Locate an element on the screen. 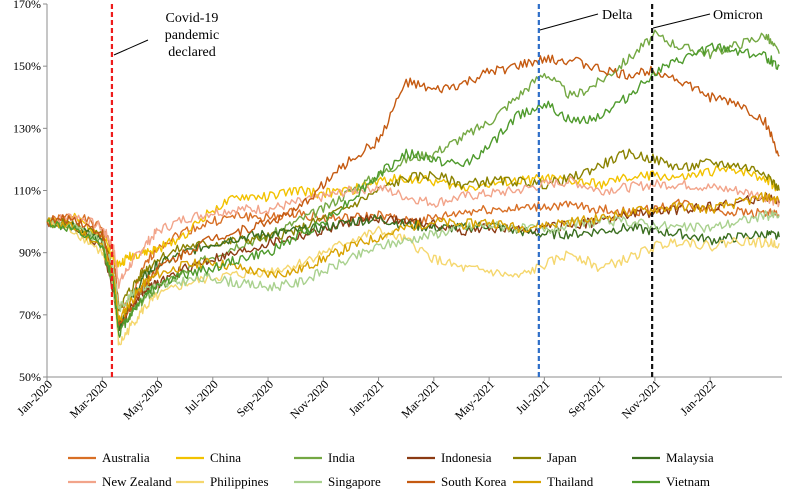 Image resolution: width=785 pixels, height=494 pixels. y-tick-label: 170% is located at coordinates (27, 5).